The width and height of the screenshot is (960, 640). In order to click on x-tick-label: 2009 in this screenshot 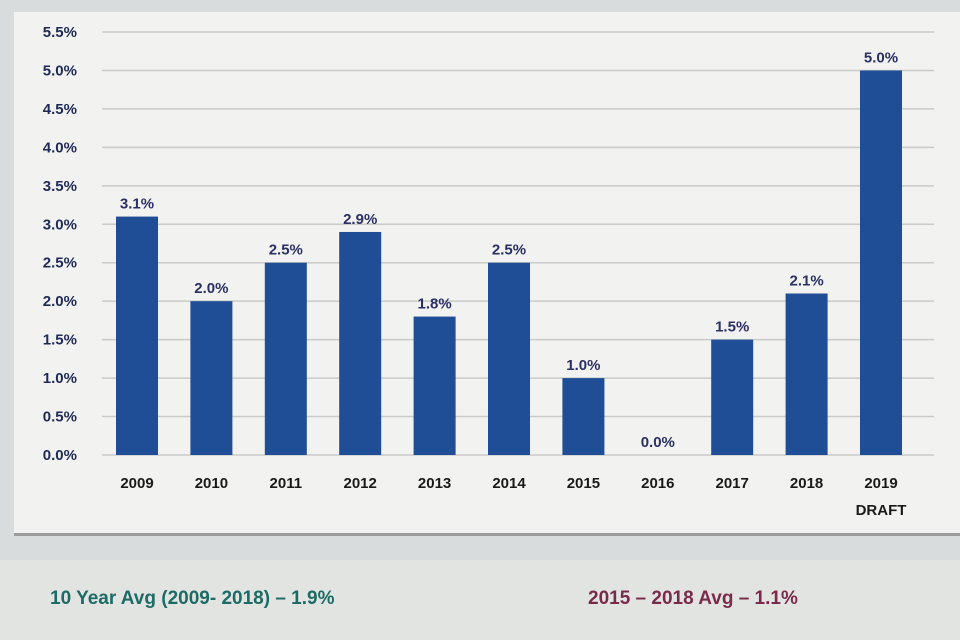, I will do `click(136, 483)`.